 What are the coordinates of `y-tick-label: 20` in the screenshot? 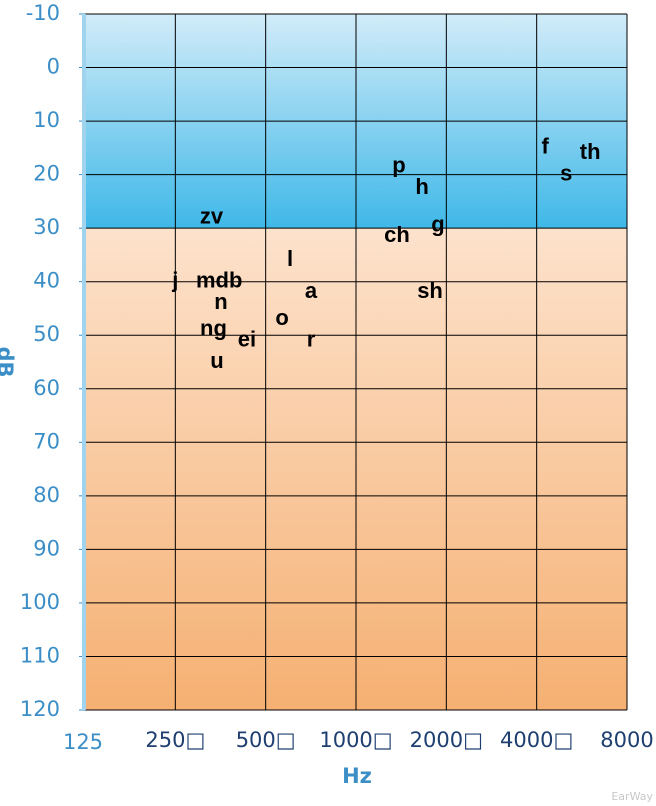 It's located at (46, 174).